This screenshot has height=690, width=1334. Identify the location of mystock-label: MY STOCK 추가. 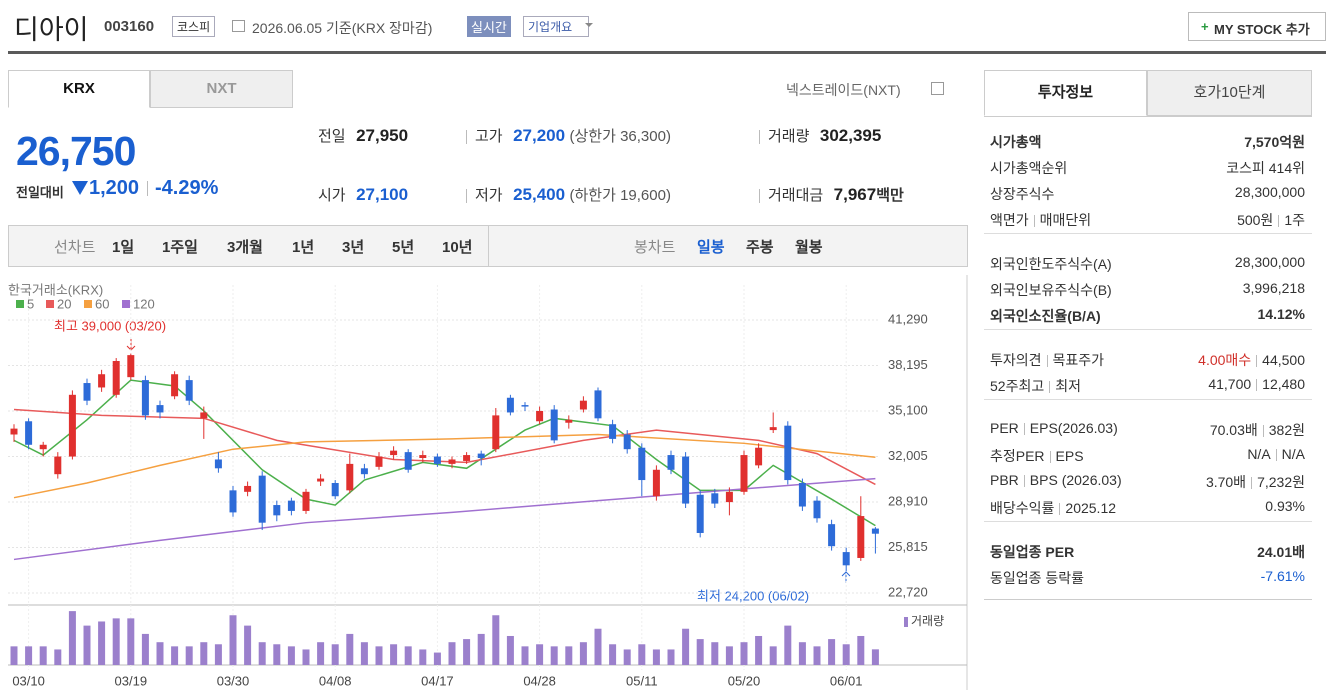
(1262, 29).